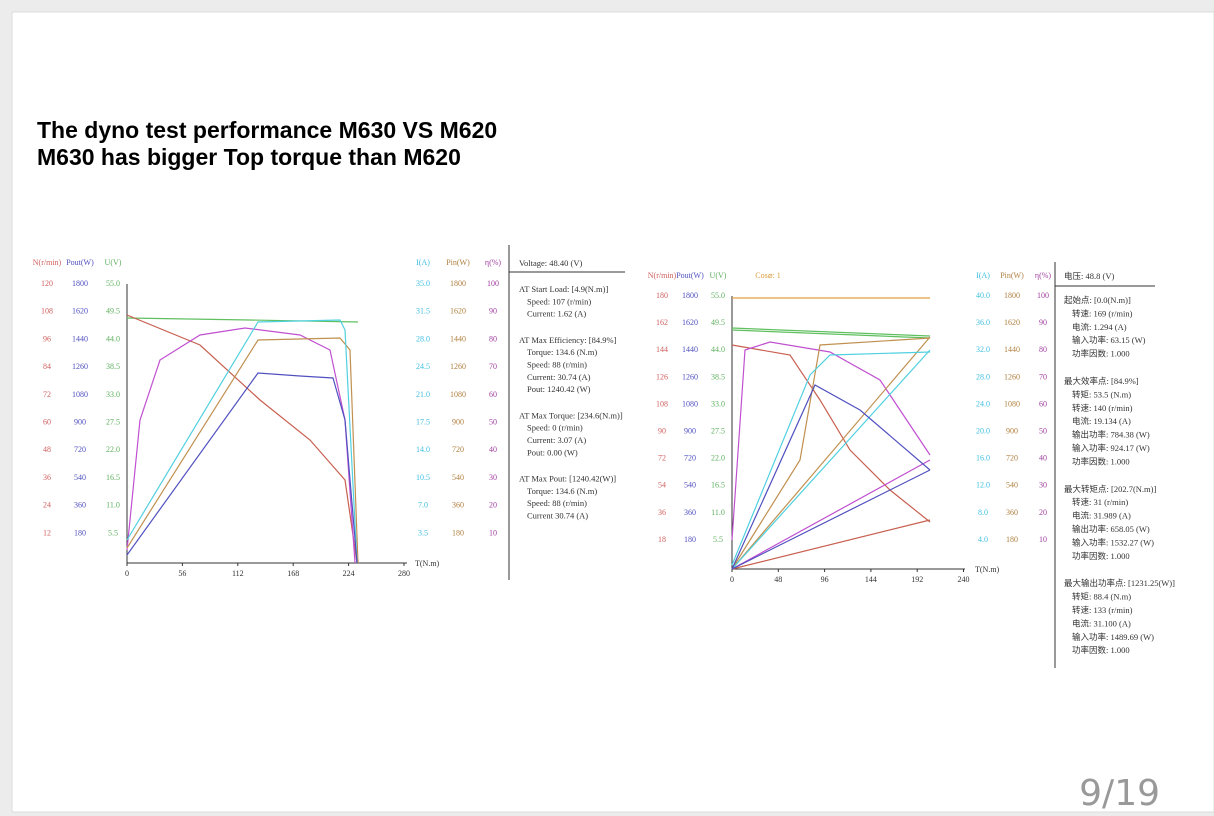 This screenshot has height=816, width=1214. I want to click on info-line: 转速: 31 (r/min), so click(1100, 502).